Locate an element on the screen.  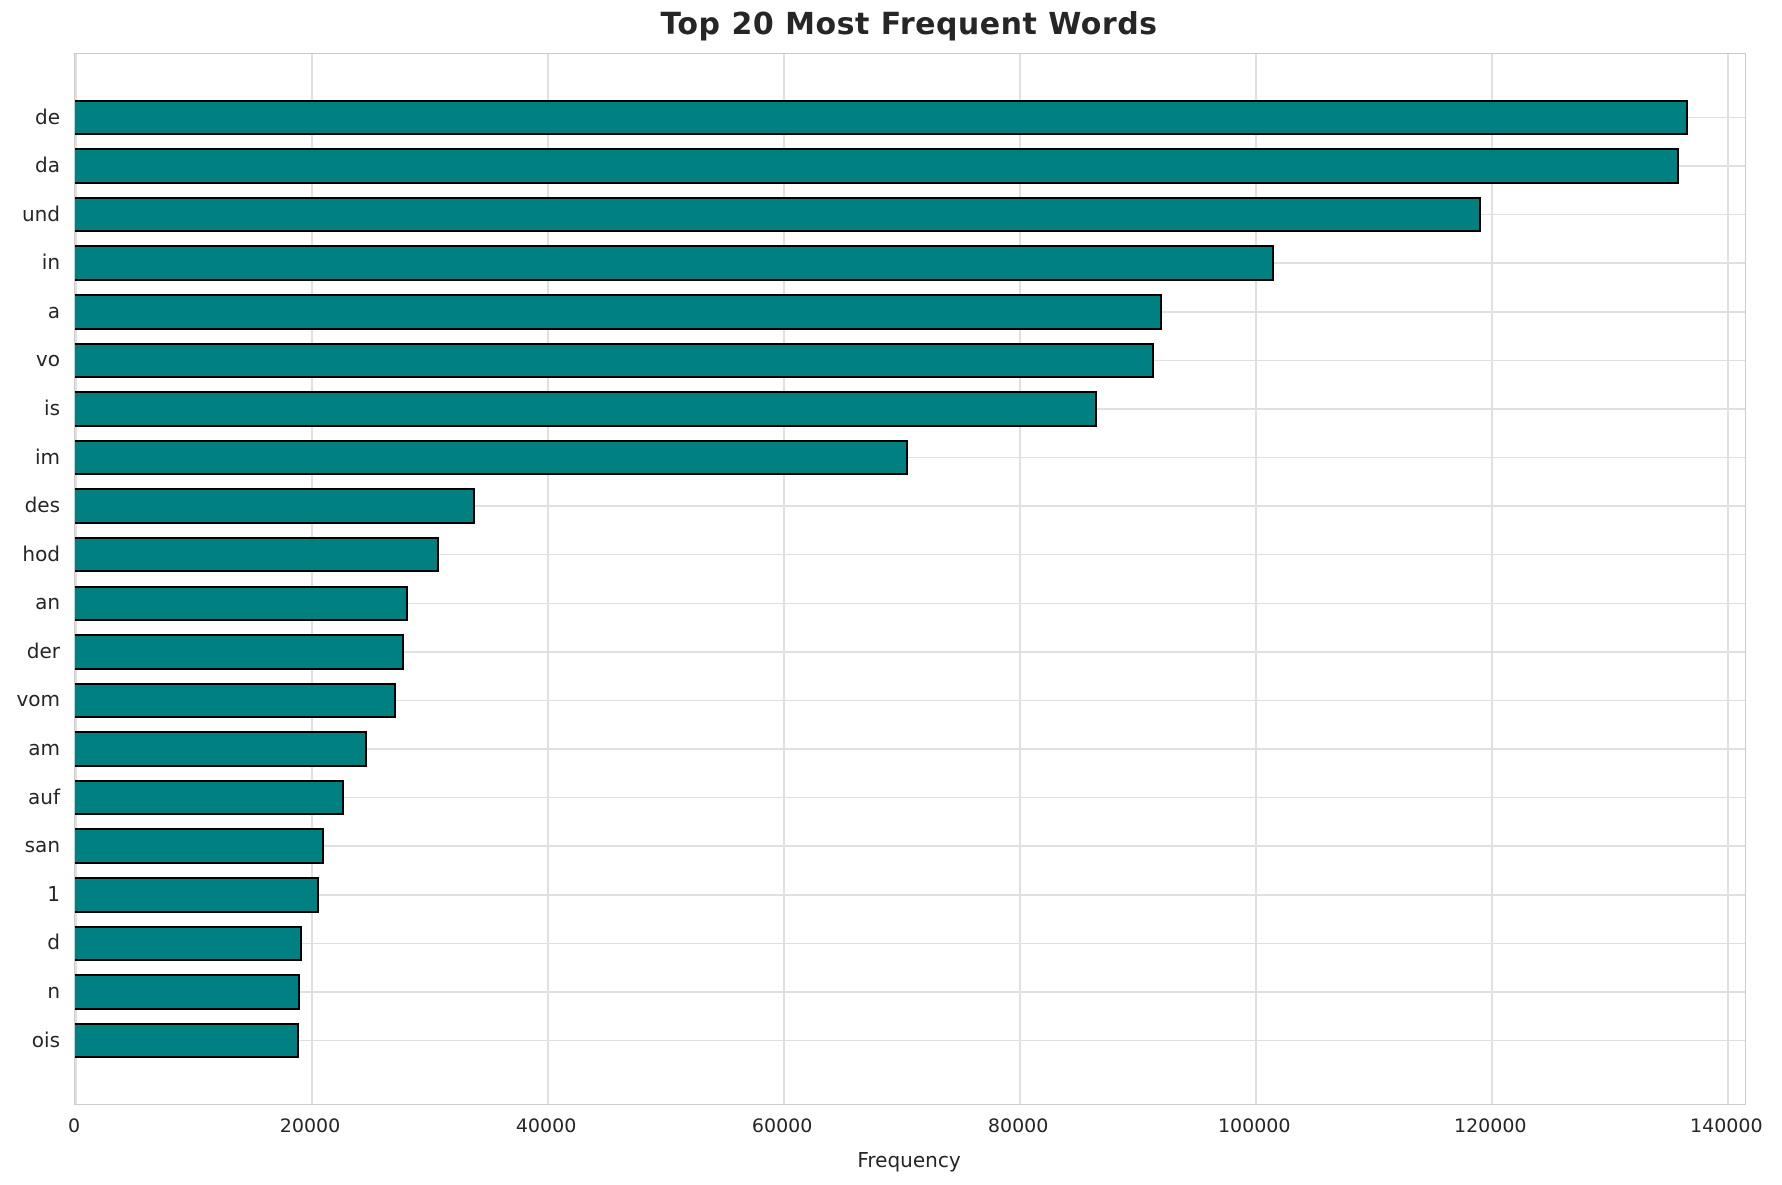
y-tick-label: hod is located at coordinates (41, 553).